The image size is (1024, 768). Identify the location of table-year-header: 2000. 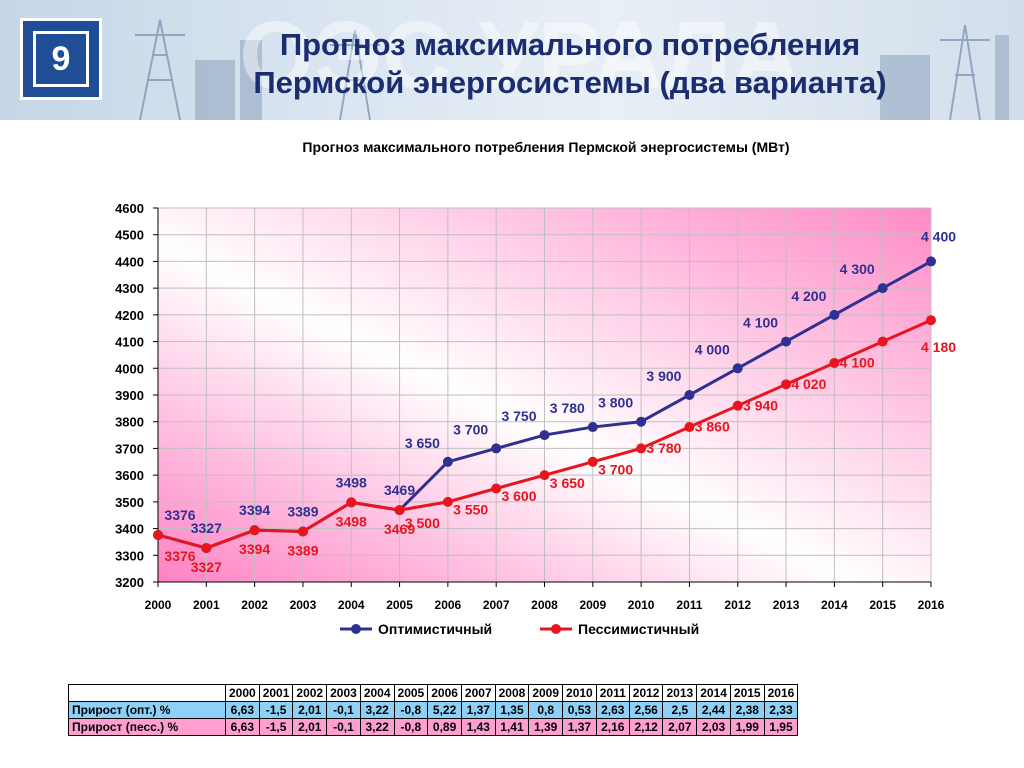
(242, 693).